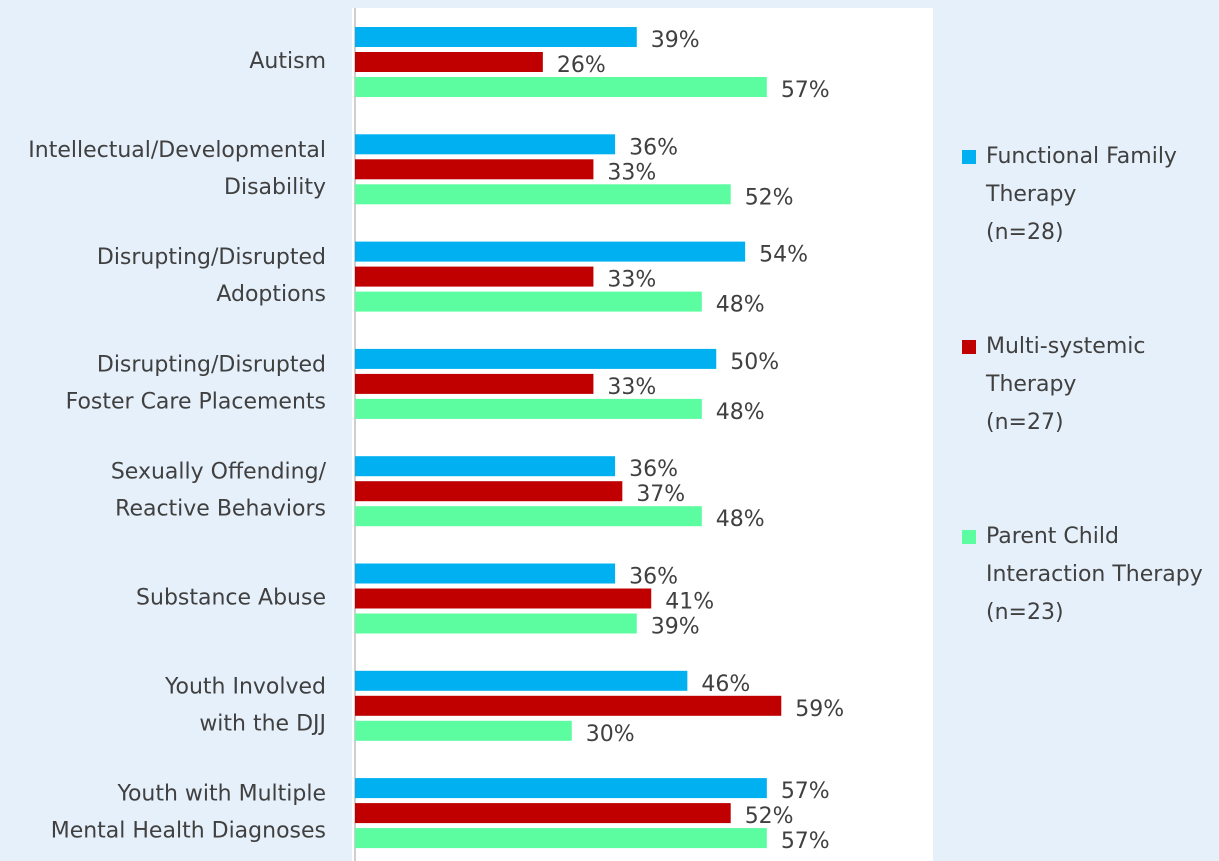 The width and height of the screenshot is (1219, 861). What do you see at coordinates (819, 709) in the screenshot?
I see `value-label: 59%` at bounding box center [819, 709].